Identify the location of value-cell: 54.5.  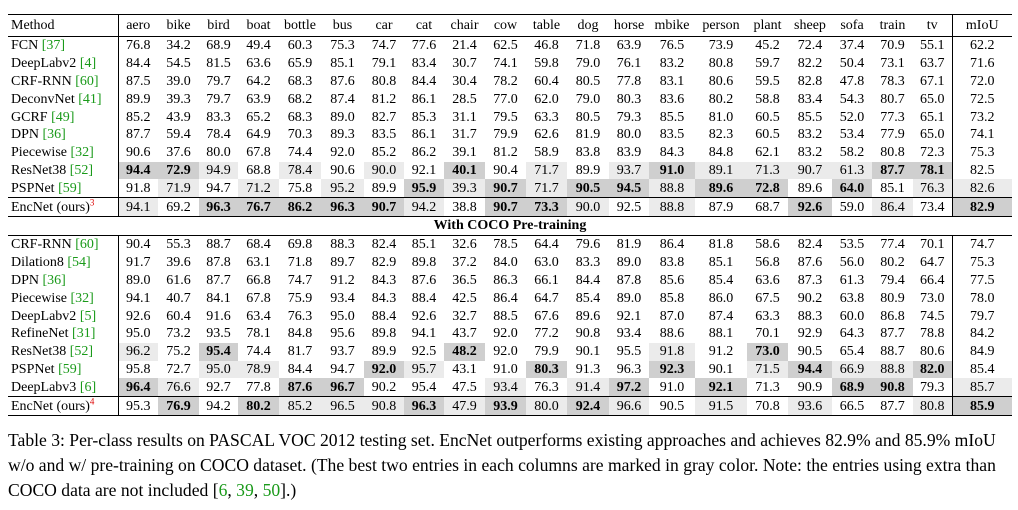
(178, 64).